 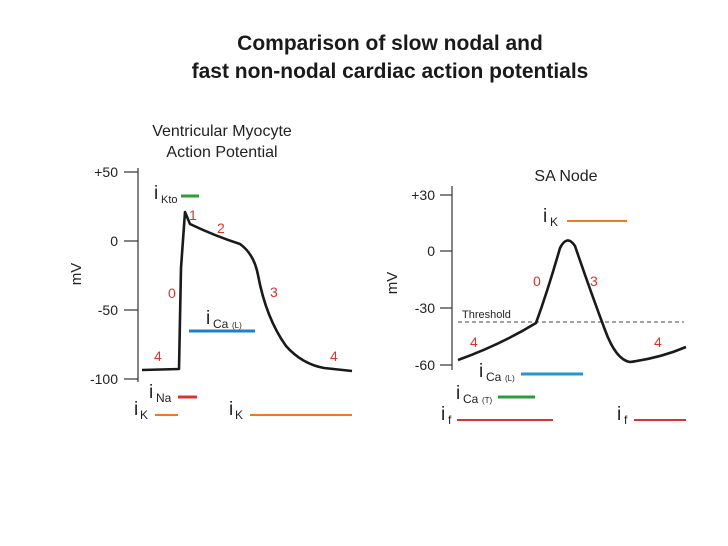 What do you see at coordinates (164, 398) in the screenshot?
I see `svg-text: Na` at bounding box center [164, 398].